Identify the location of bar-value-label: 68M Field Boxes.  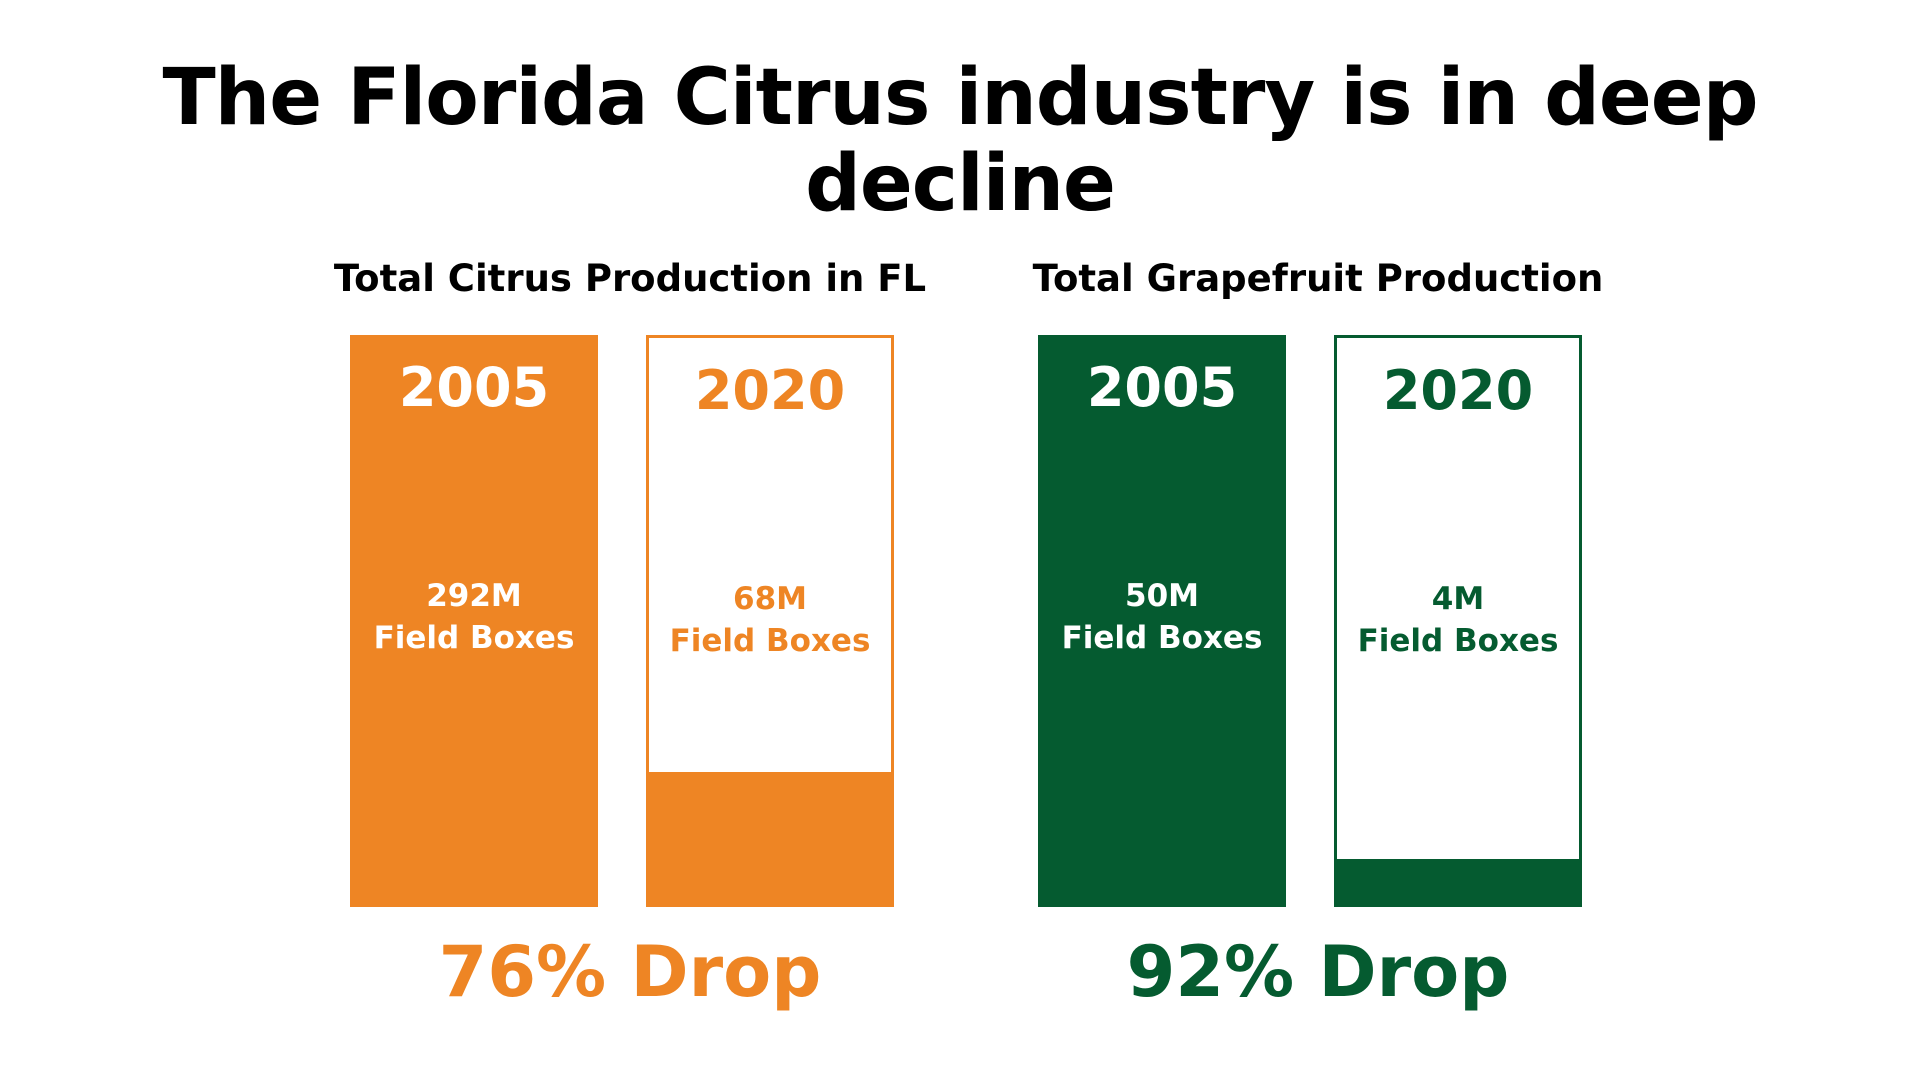
(770, 620).